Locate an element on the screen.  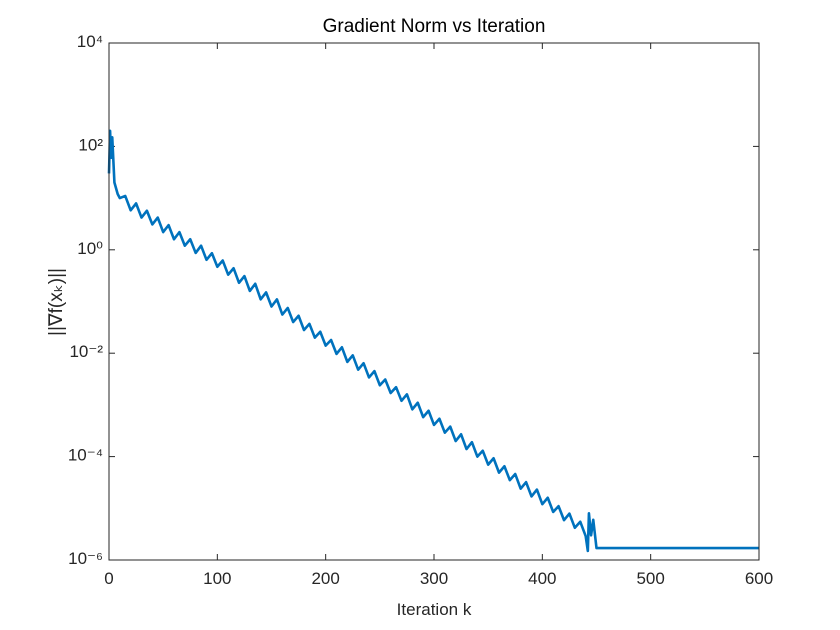
x-tick-label: 500 is located at coordinates (650, 578).